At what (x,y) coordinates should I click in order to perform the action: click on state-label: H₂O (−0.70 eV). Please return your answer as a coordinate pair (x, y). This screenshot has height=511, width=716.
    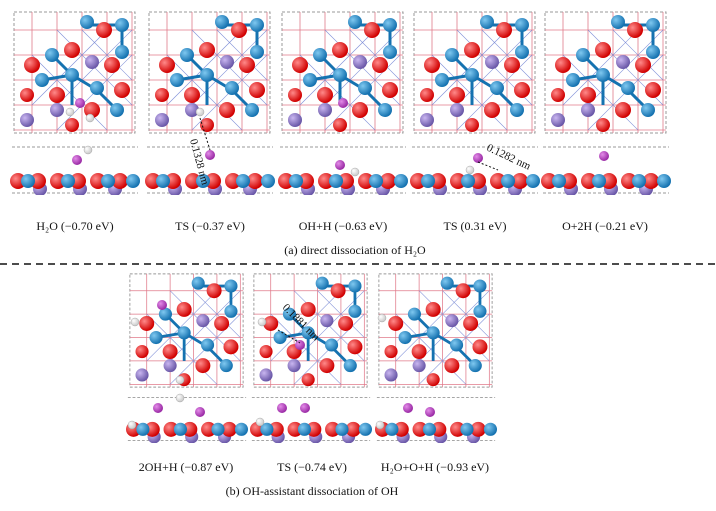
    Looking at the image, I should click on (74, 226).